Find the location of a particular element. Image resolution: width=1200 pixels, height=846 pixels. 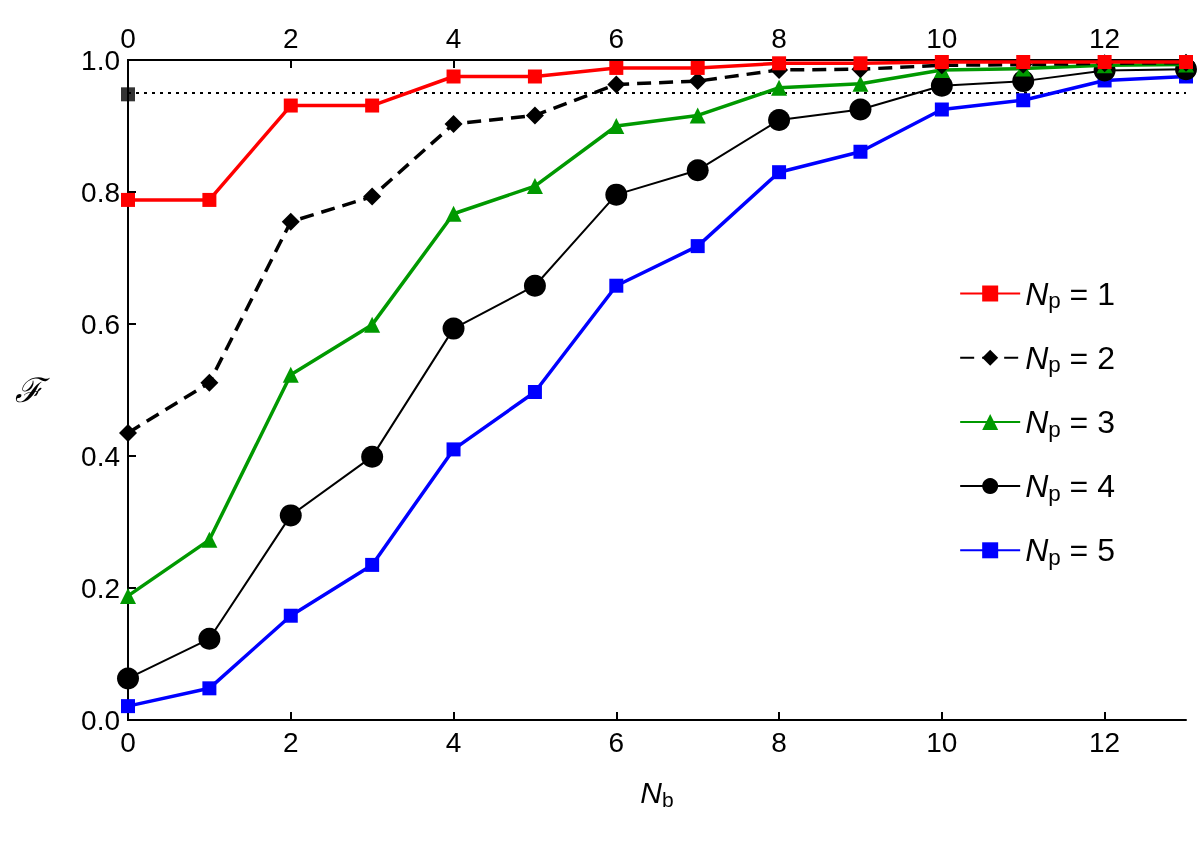

x2-tick-label: 6 is located at coordinates (616, 38).